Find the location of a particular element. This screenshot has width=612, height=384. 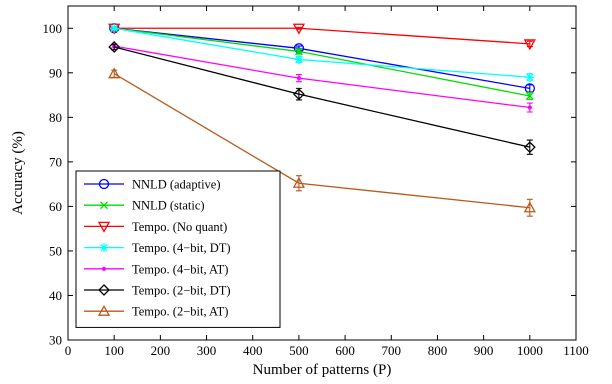

x-tick-label: 900 is located at coordinates (484, 350).